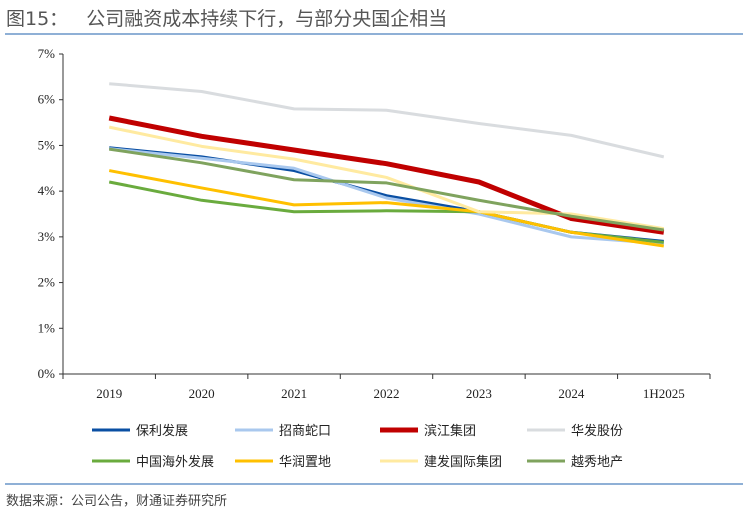 This screenshot has width=748, height=514. I want to click on y-tick-label: 7%, so click(47, 53).